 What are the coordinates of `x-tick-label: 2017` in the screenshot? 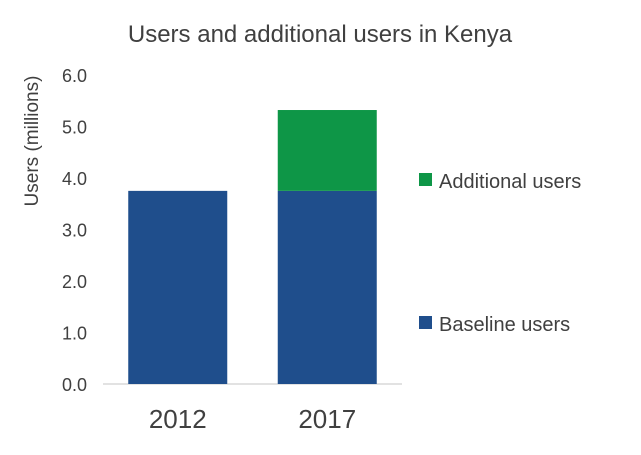 It's located at (327, 419).